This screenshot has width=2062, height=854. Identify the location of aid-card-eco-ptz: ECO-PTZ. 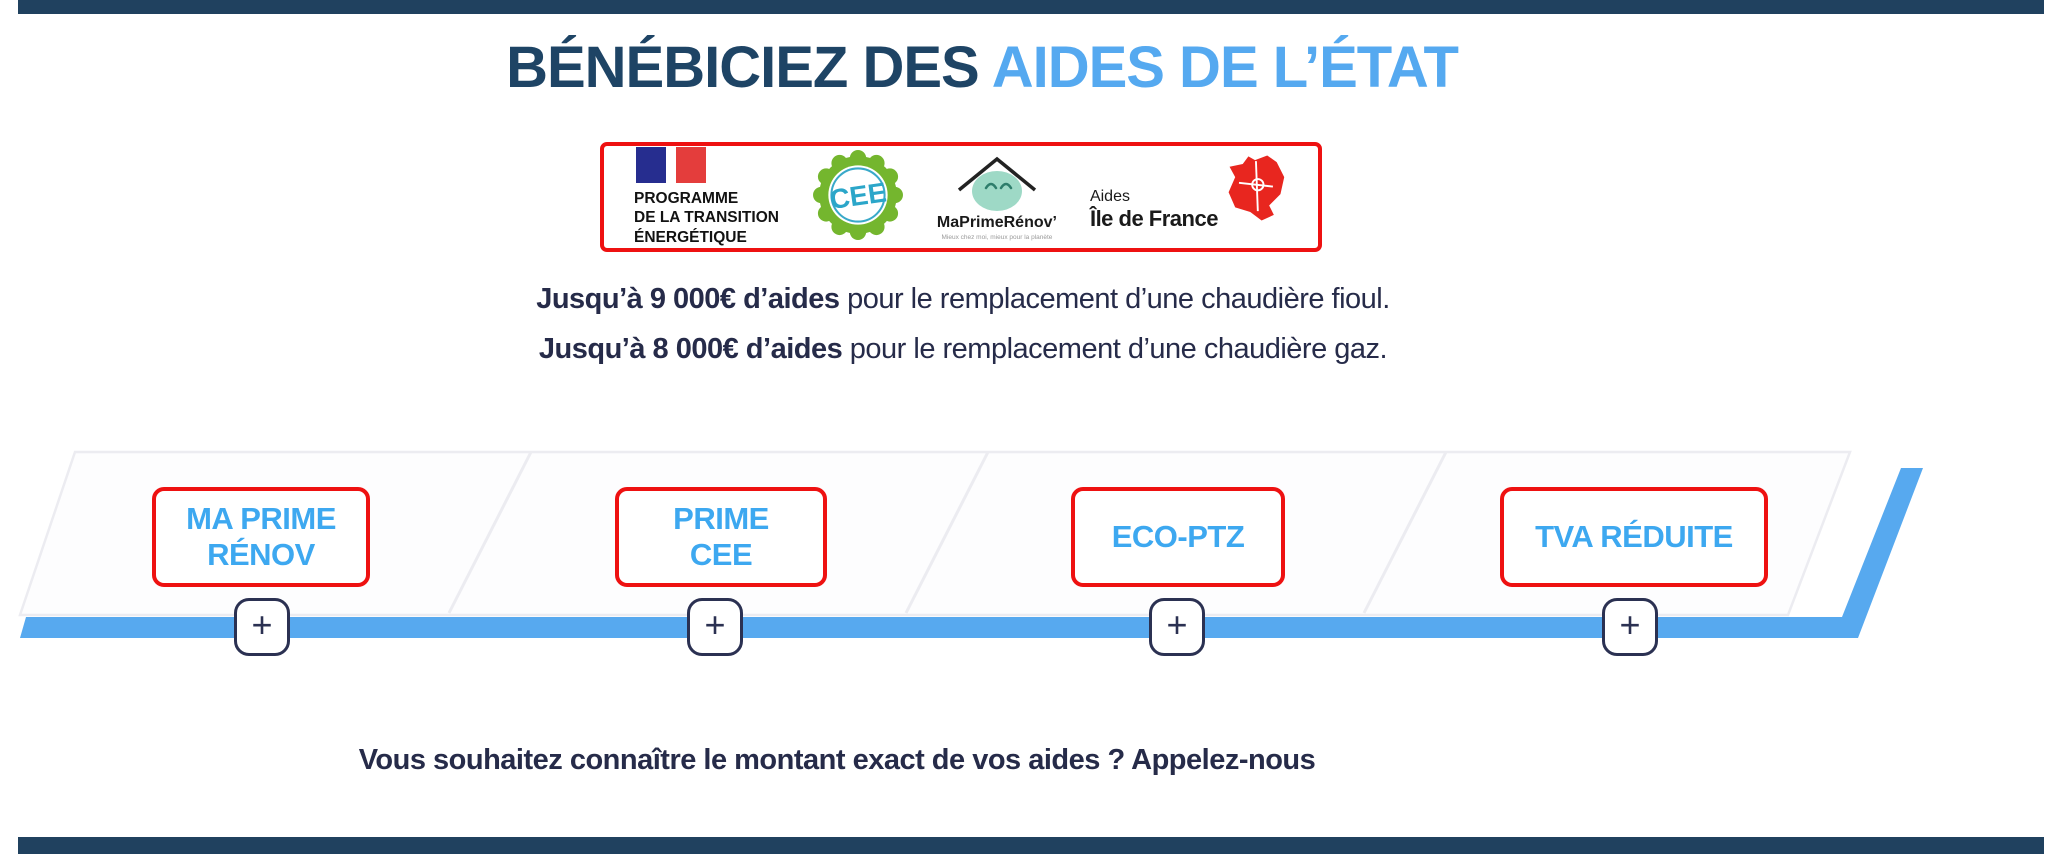
(1178, 537).